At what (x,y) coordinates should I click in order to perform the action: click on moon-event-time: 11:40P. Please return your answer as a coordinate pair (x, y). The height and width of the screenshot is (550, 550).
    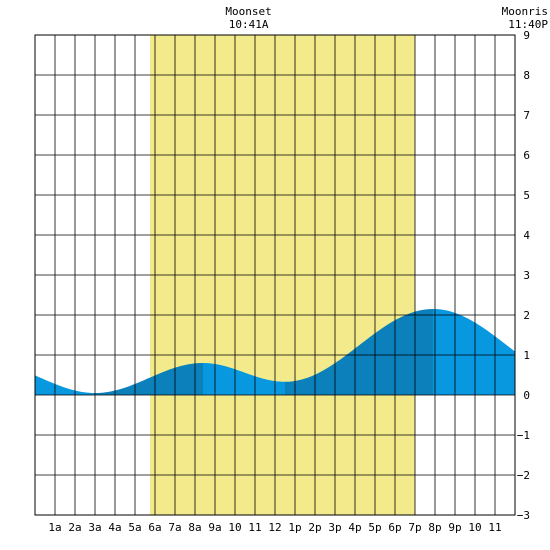
    Looking at the image, I should click on (528, 24).